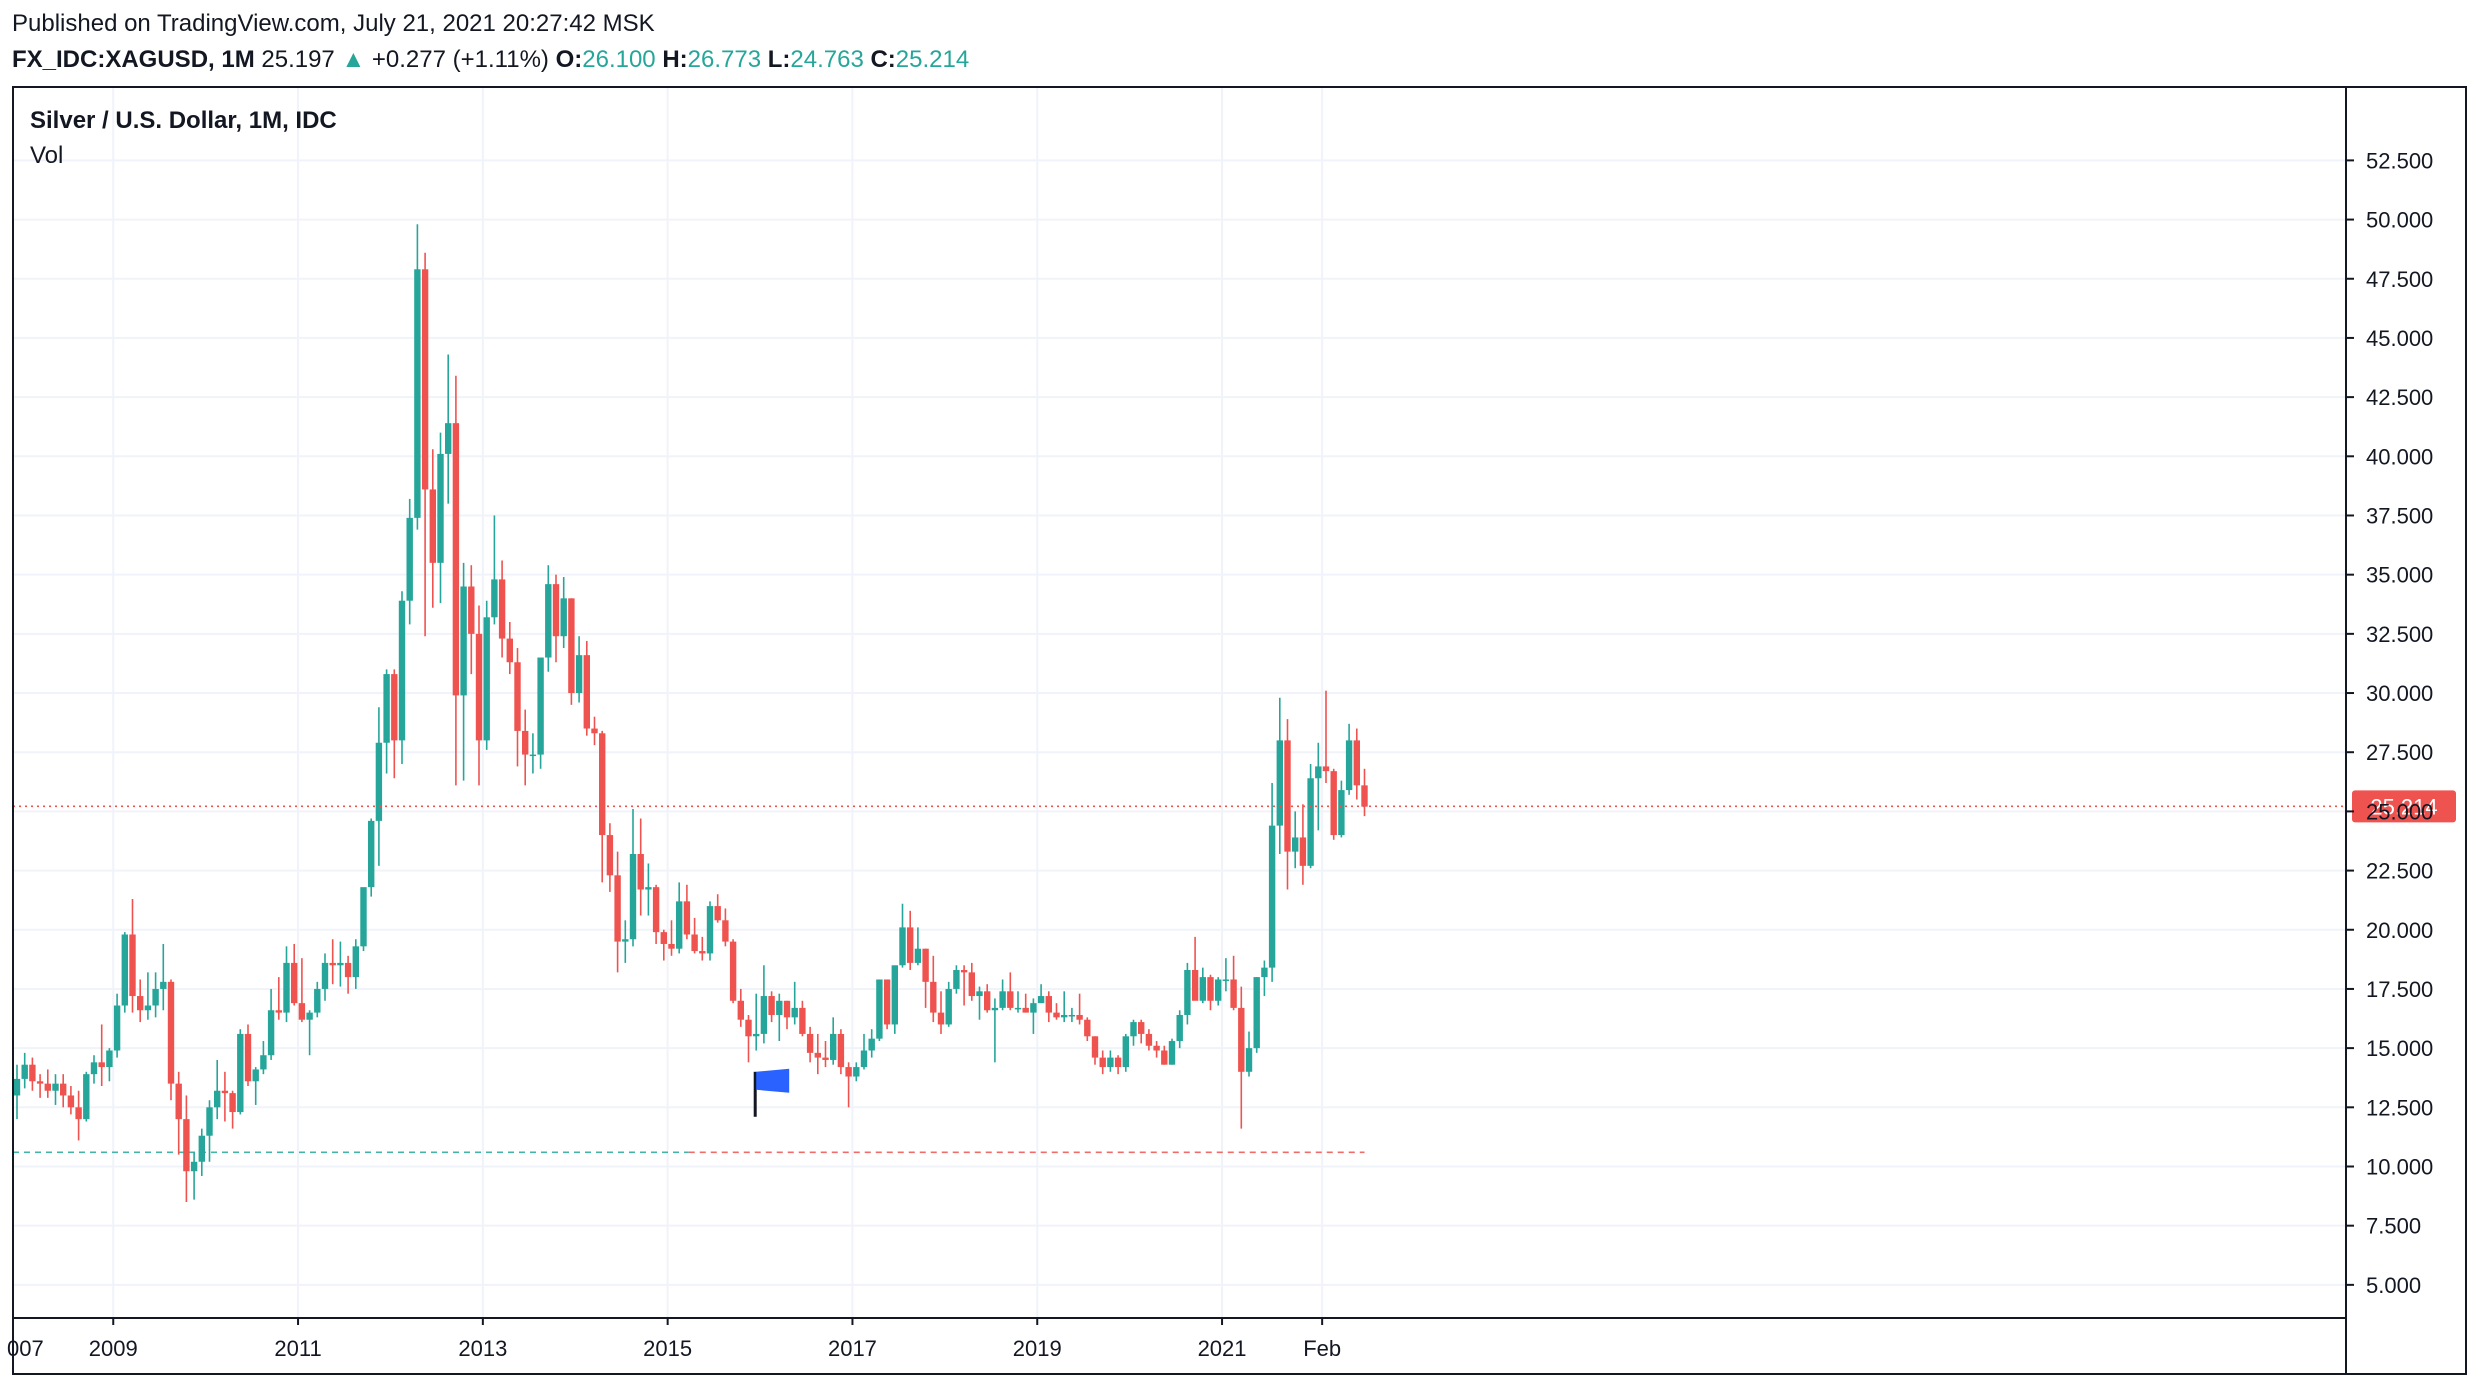 The image size is (2472, 1386). Describe the element at coordinates (2399, 279) in the screenshot. I see `price-tick-label: 47.500` at that location.